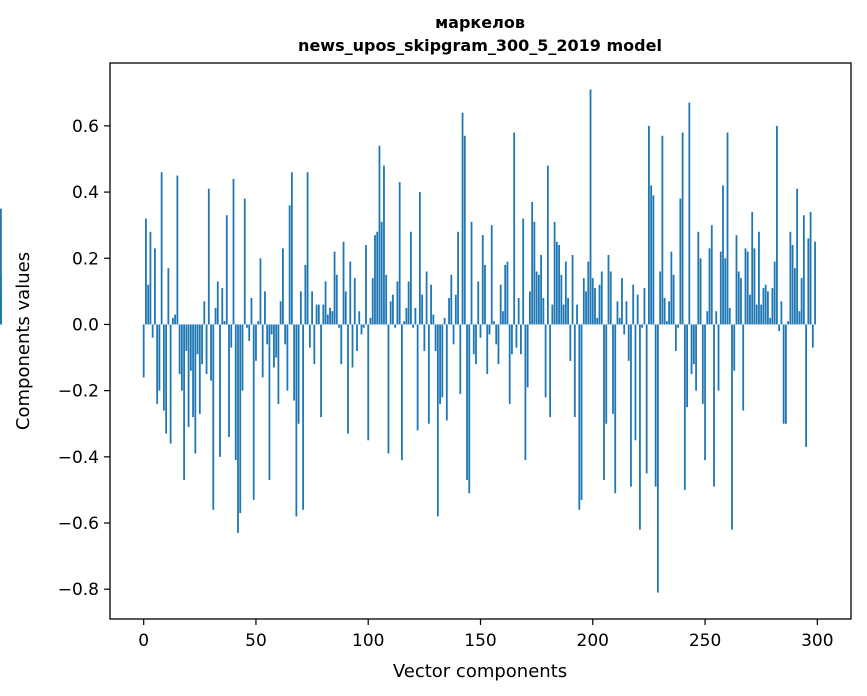 The height and width of the screenshot is (696, 867). Describe the element at coordinates (85, 325) in the screenshot. I see `y-tick-label: 0.0` at that location.